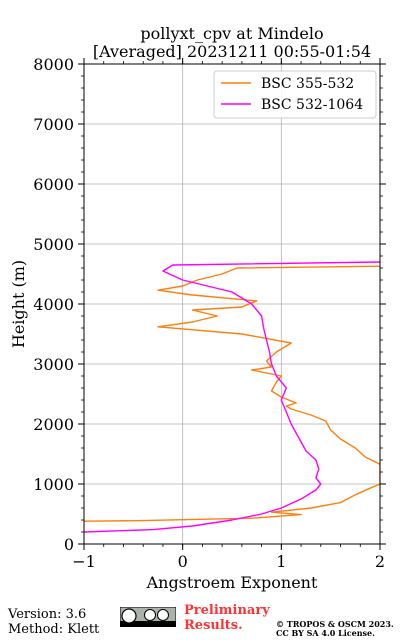  What do you see at coordinates (84, 561) in the screenshot?
I see `x-tick-label: −1` at bounding box center [84, 561].